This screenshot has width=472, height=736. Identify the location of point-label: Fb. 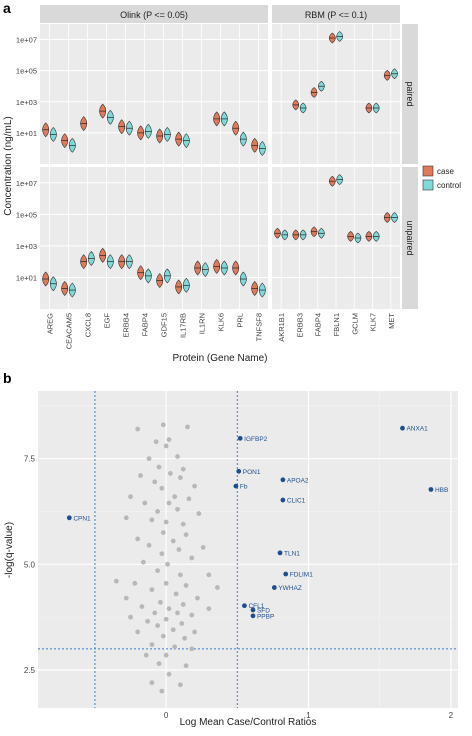
(244, 487).